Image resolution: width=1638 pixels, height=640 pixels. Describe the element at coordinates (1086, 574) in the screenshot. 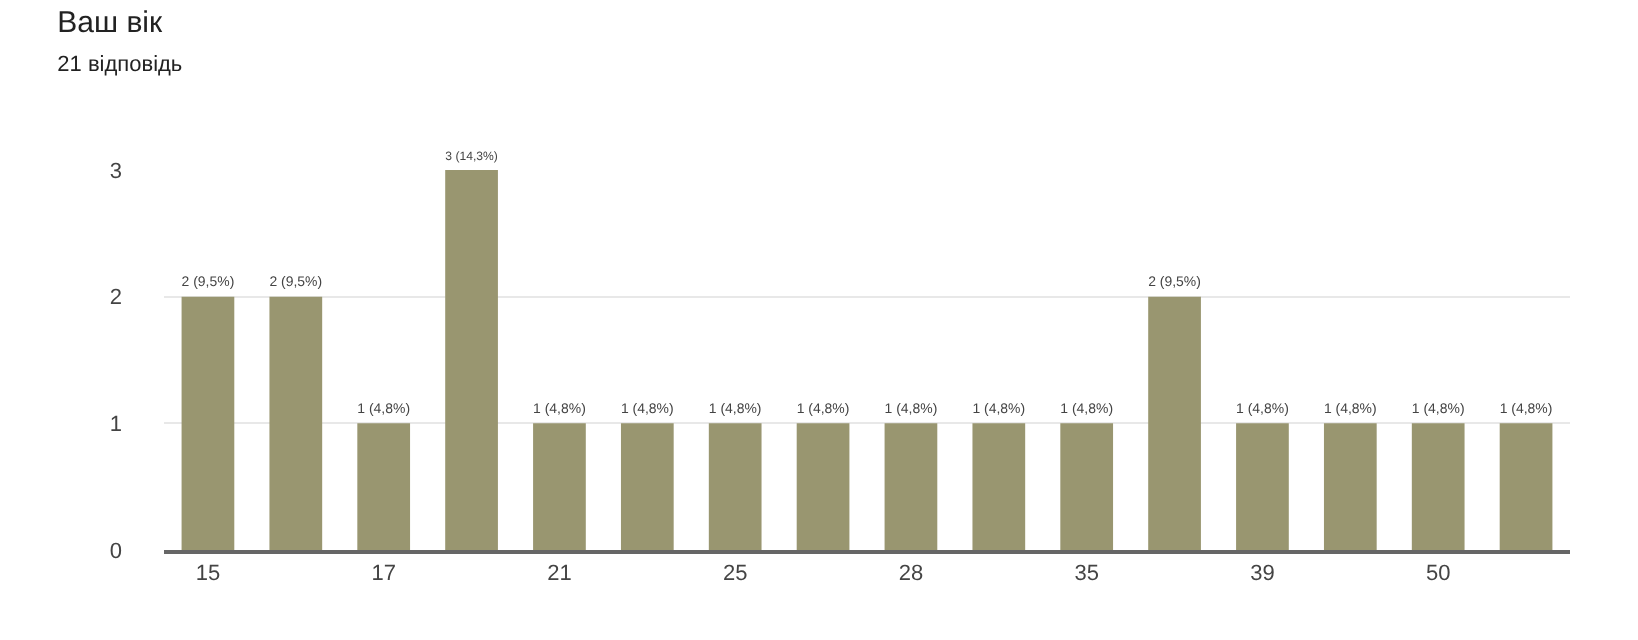

I see `x-tick-label: 35` at that location.